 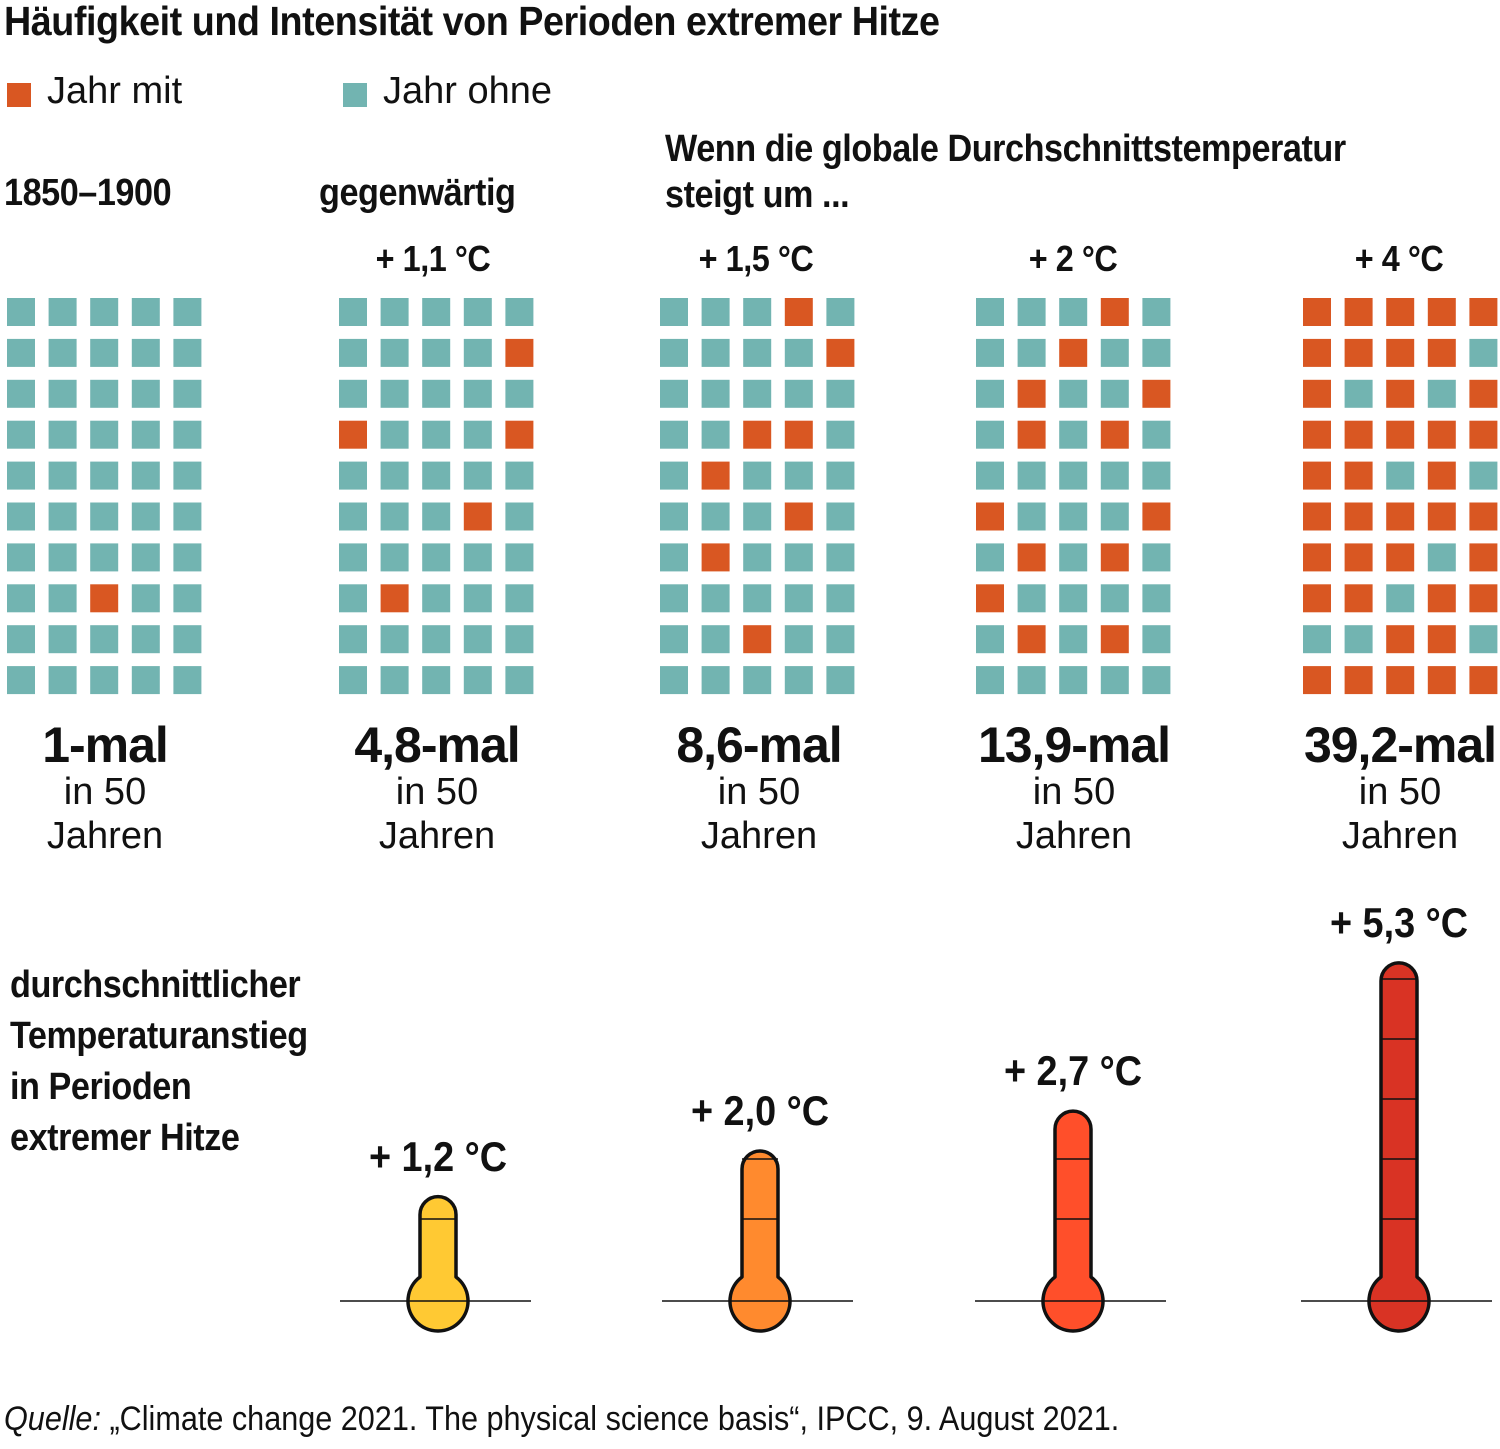 I want to click on side-label-line-3: in Perioden, so click(x=101, y=1087).